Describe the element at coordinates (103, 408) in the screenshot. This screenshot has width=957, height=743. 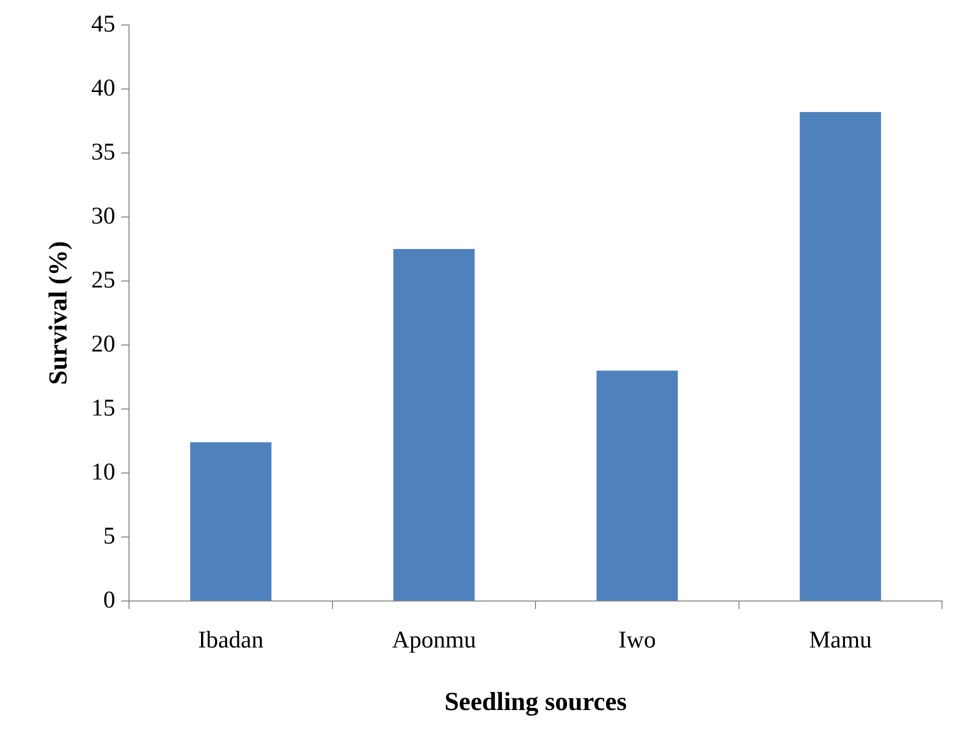
I see `y-tick-label: 15` at that location.